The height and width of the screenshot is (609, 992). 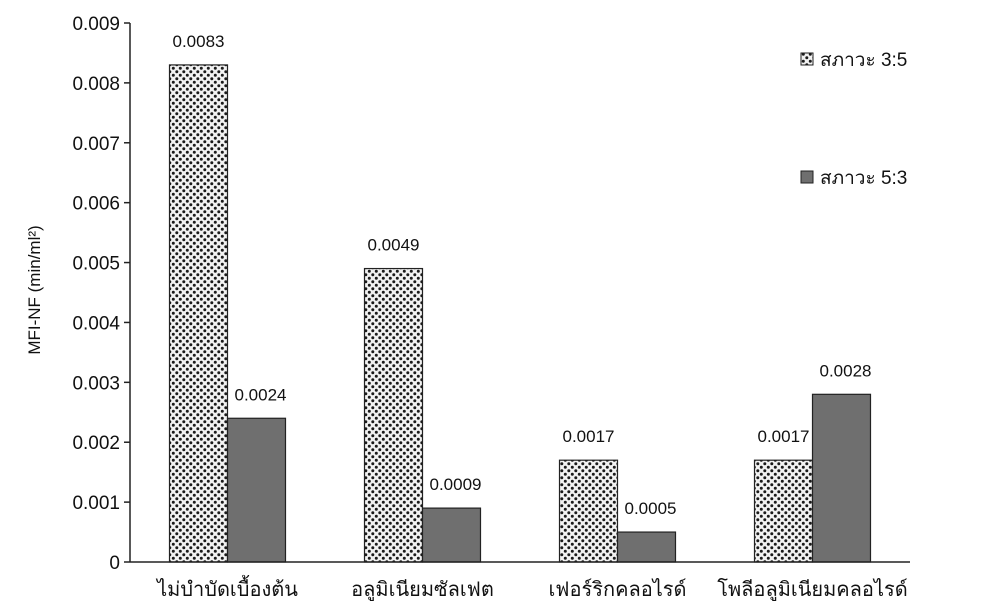 I want to click on y-tick-label: 0.004, so click(x=96, y=323).